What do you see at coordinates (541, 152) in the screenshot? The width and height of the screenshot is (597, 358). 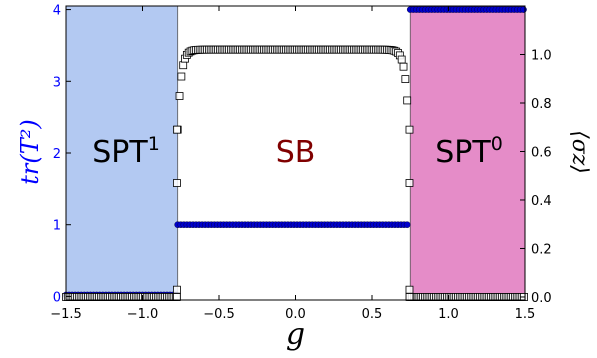 I see `y-right-tick-label: 0.6` at bounding box center [541, 152].